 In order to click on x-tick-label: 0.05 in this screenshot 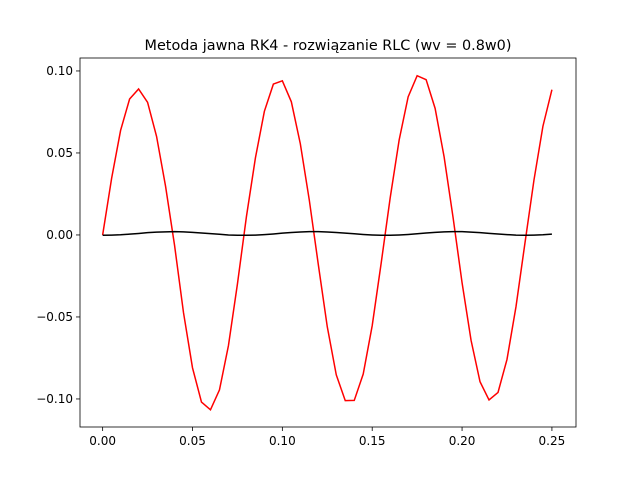, I will do `click(192, 441)`.